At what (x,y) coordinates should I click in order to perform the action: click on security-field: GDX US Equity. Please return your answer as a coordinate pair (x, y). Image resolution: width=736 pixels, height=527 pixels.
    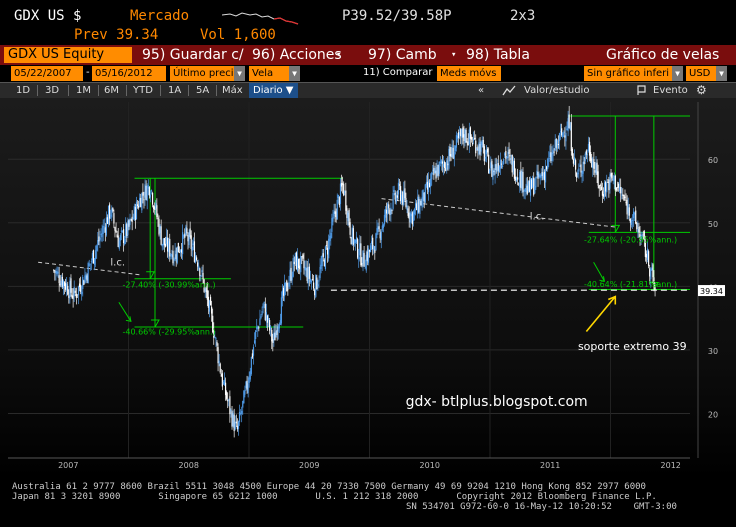
    Looking at the image, I should click on (68, 55).